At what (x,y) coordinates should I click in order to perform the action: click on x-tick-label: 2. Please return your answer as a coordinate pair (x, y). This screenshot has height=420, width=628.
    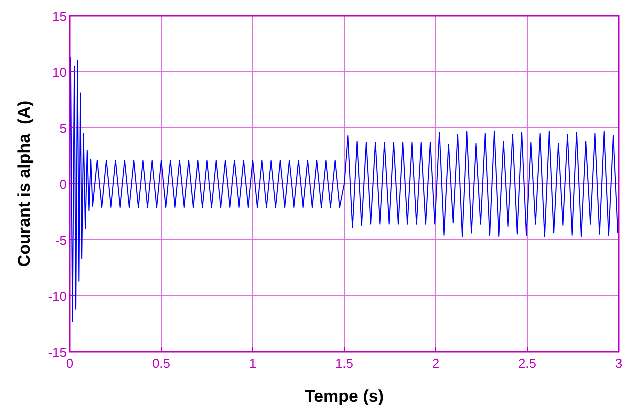
    Looking at the image, I should click on (436, 363).